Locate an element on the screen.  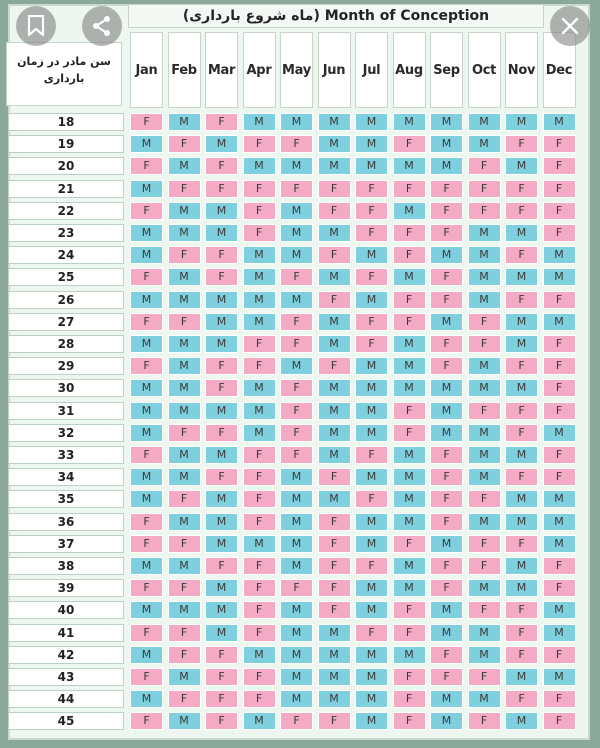
age-cell: 45 is located at coordinates (66, 721).